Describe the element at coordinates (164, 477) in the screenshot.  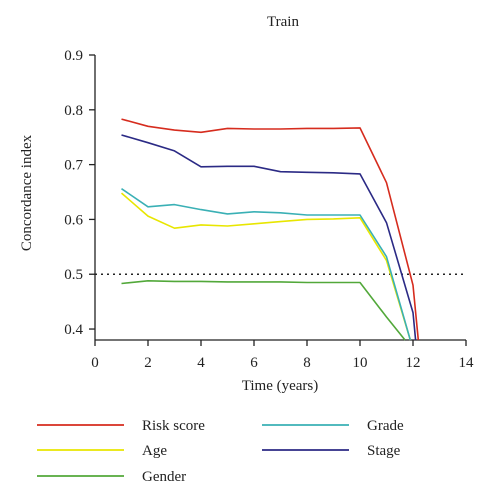
I see `legend-label-gender: Gender` at that location.